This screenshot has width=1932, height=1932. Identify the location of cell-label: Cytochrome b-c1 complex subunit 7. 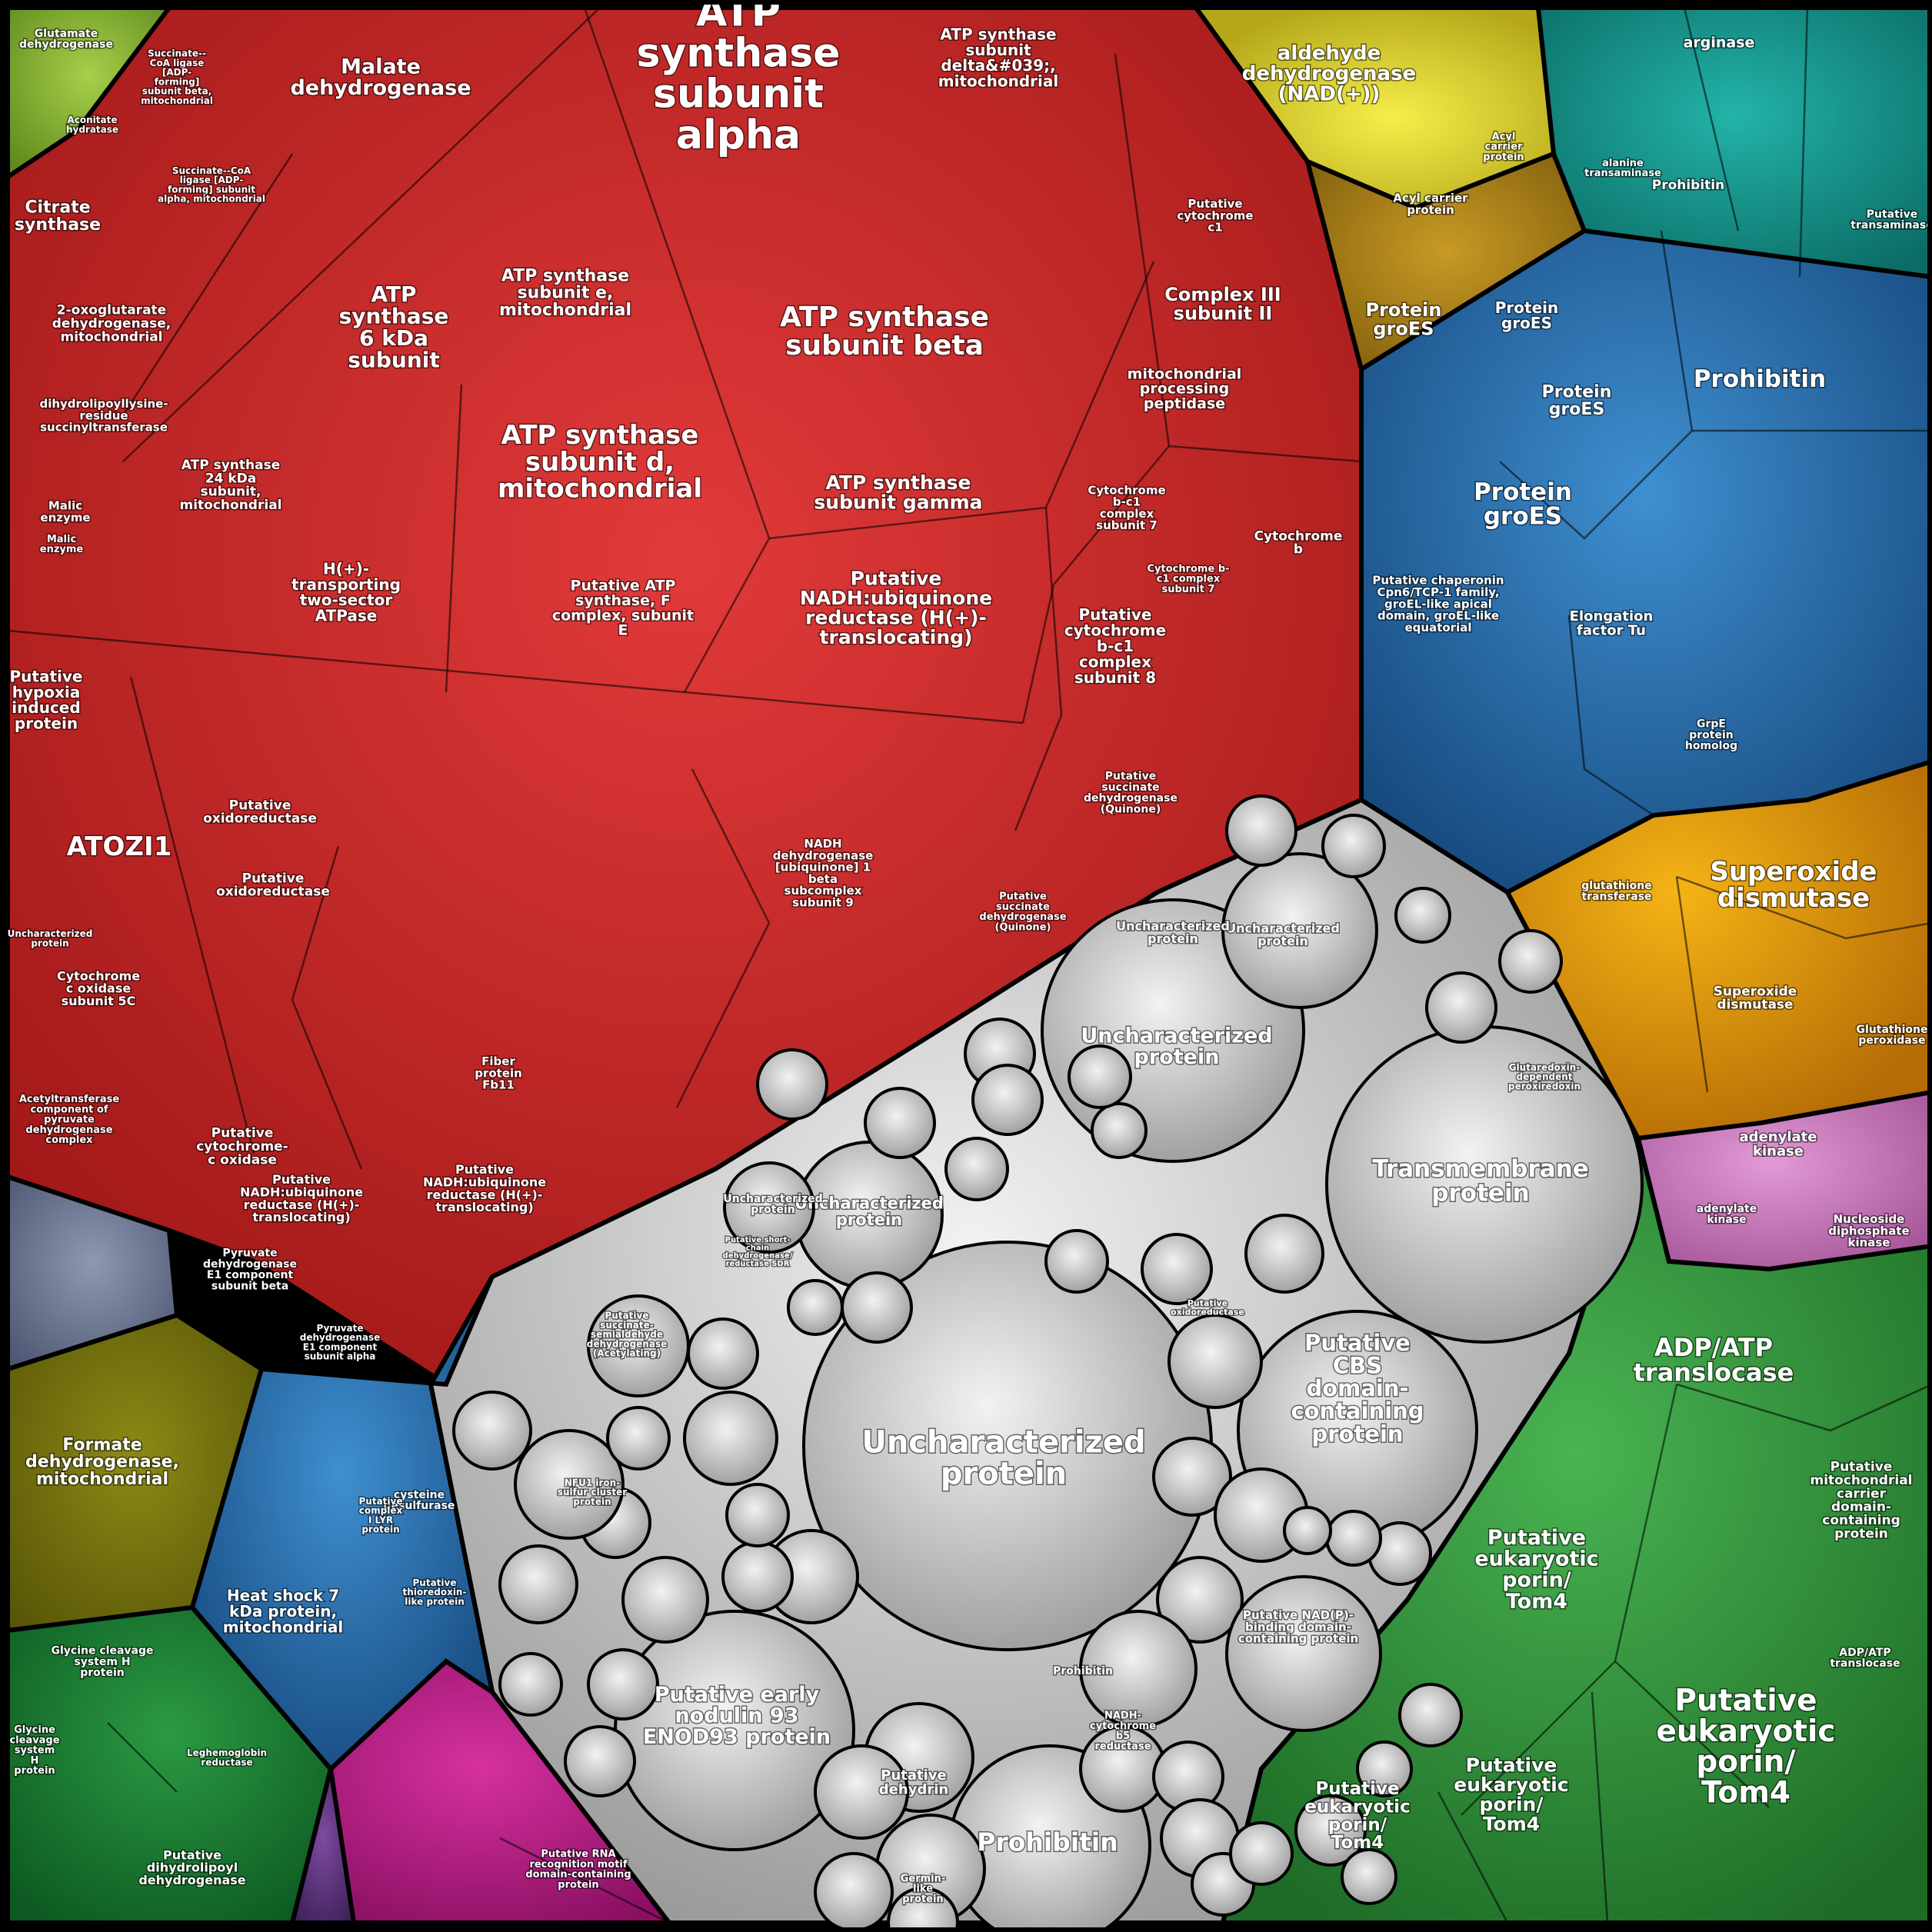
(1188, 579).